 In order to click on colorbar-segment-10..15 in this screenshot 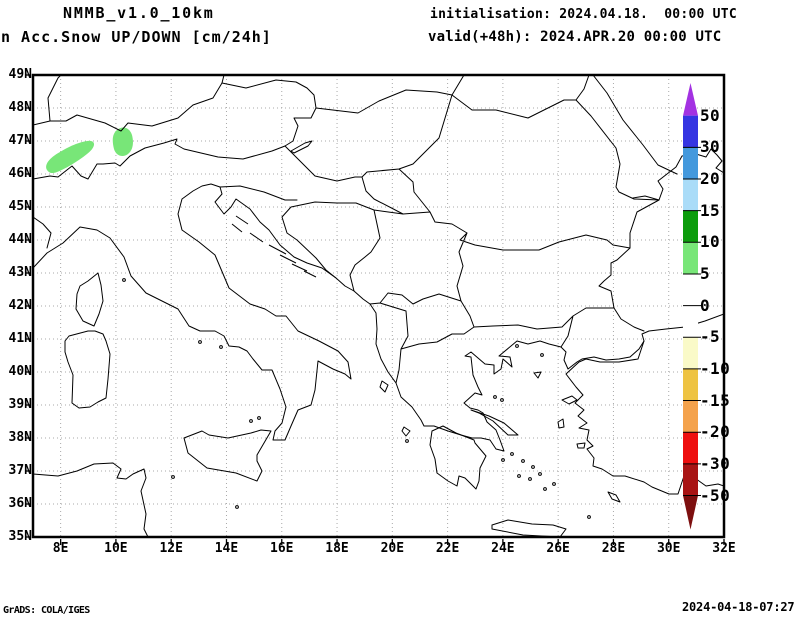, I will do `click(690, 226)`.